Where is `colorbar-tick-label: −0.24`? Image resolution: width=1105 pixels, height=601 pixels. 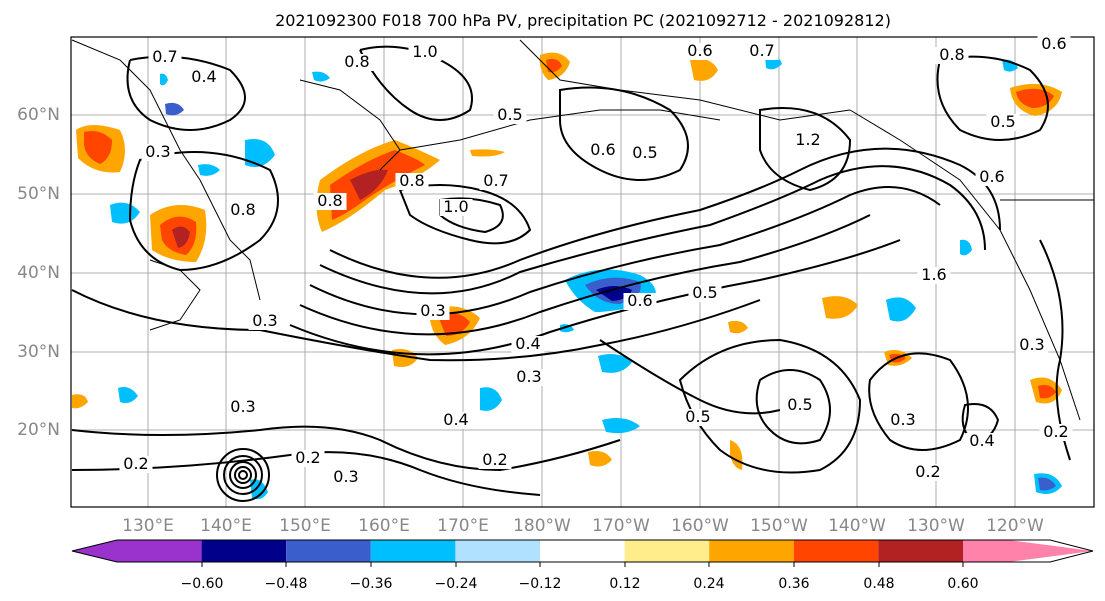 colorbar-tick-label: −0.24 is located at coordinates (456, 584).